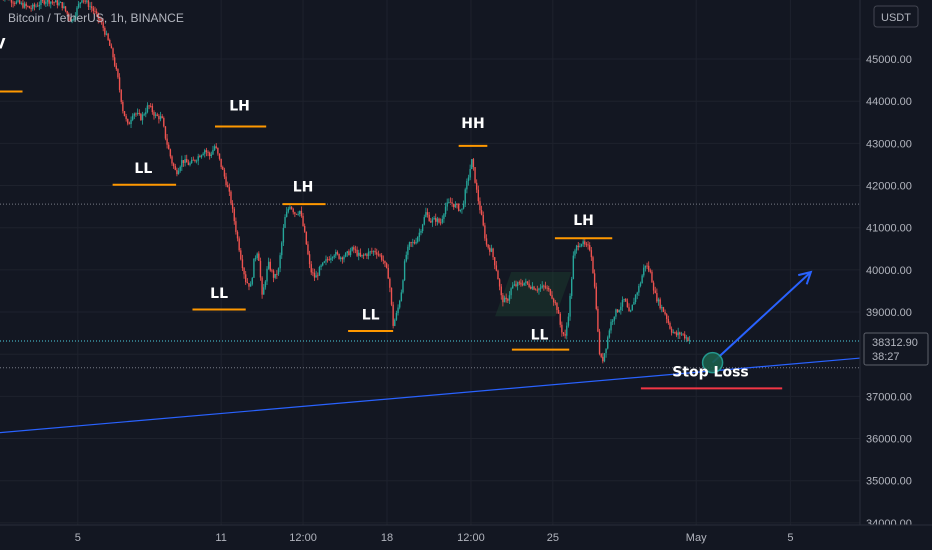 This screenshot has width=932, height=550. What do you see at coordinates (220, 538) in the screenshot?
I see `time-tick-label: 11` at bounding box center [220, 538].